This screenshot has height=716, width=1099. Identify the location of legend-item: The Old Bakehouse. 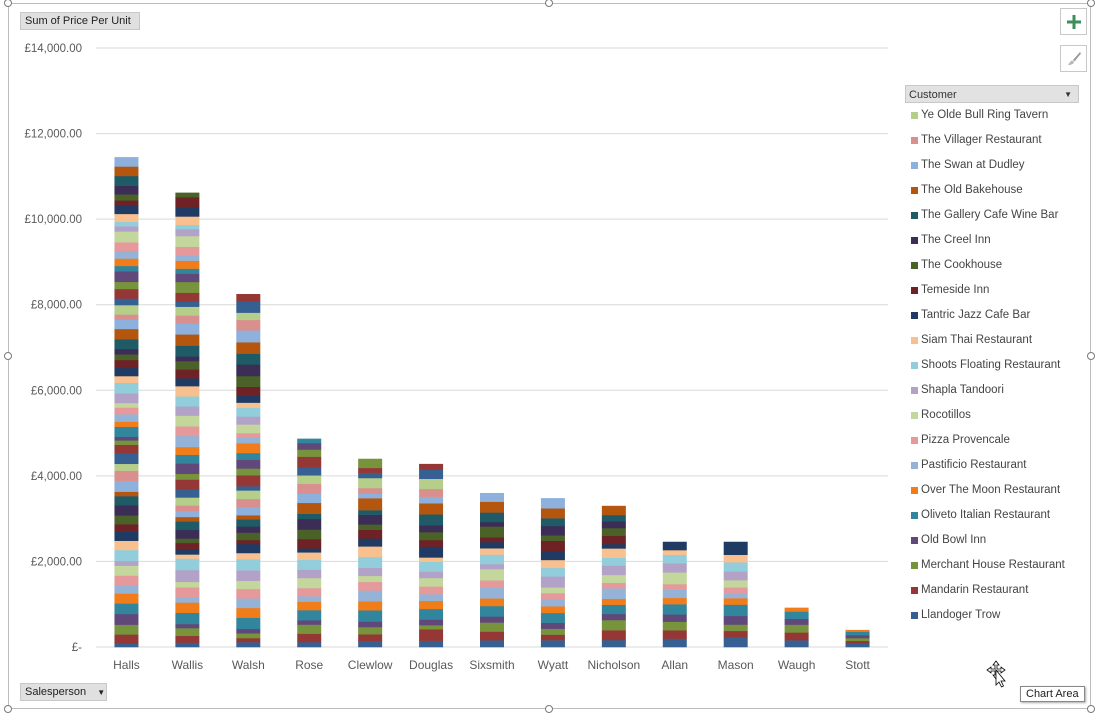
(992, 190).